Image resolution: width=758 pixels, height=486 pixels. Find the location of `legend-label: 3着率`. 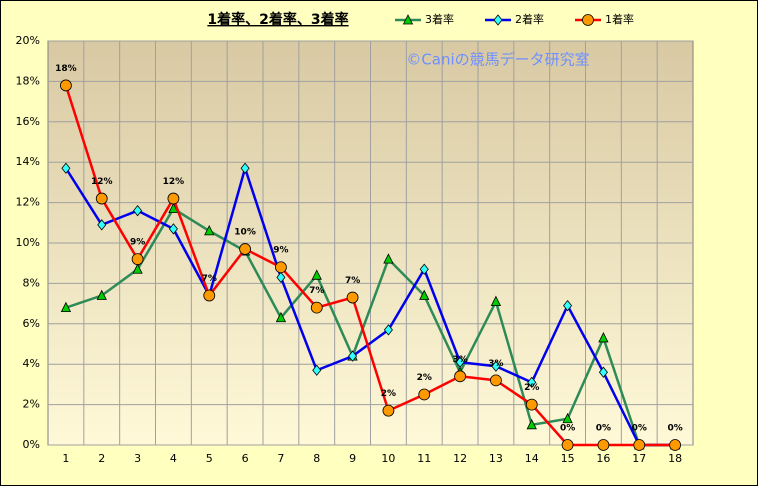

legend-label: 3着率 is located at coordinates (439, 19).